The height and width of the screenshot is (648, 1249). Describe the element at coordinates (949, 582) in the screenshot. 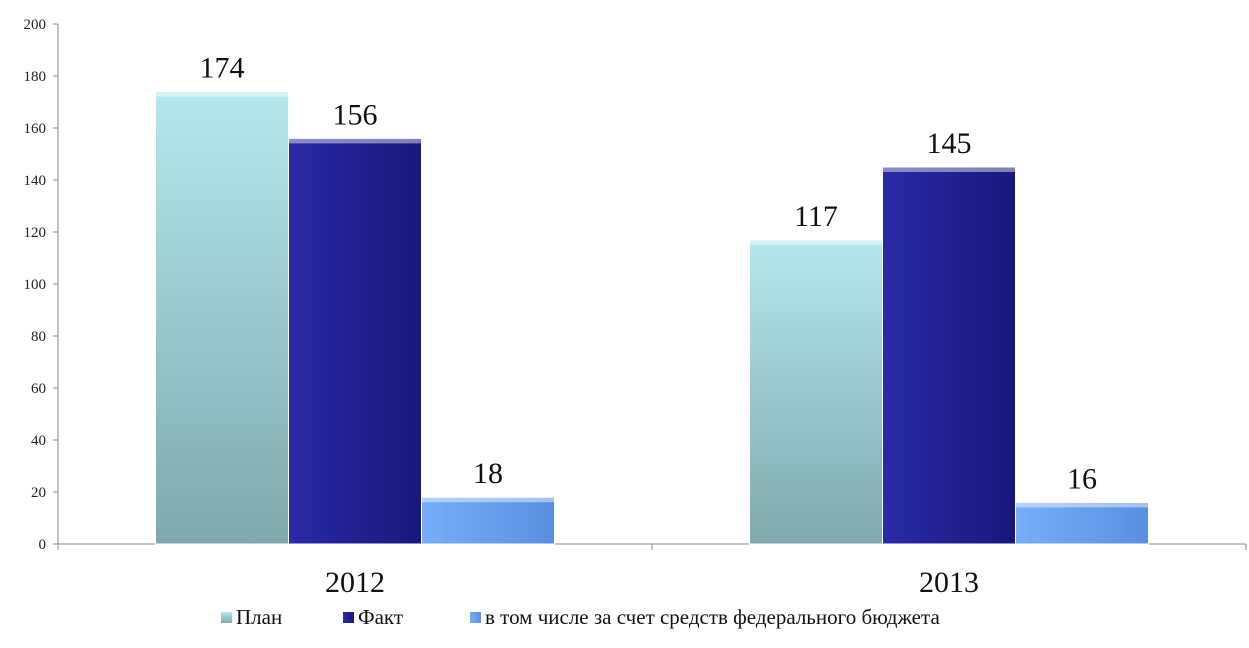

I see `x-category-label: 2013` at that location.